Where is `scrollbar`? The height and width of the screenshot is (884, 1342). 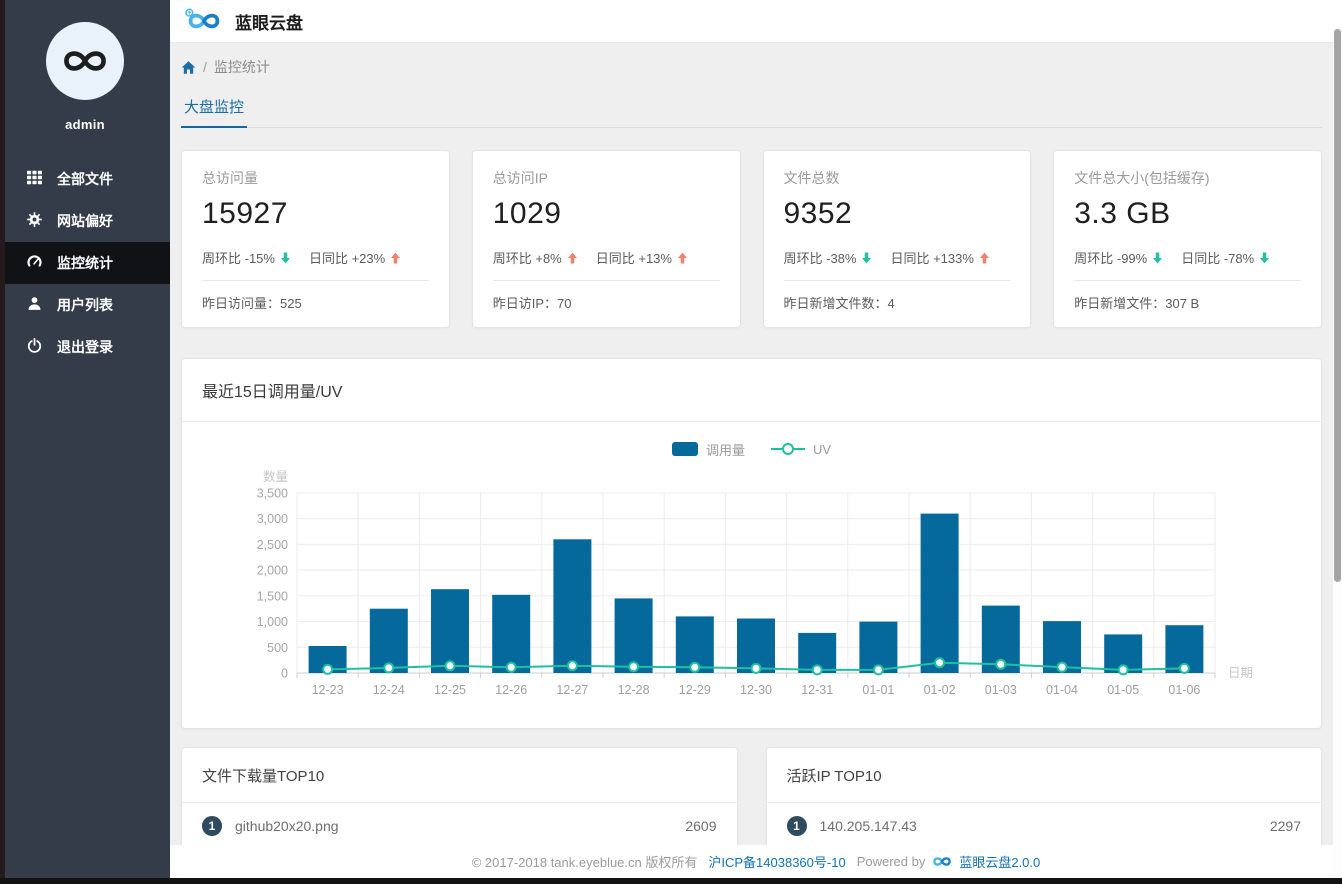
scrollbar is located at coordinates (1337, 452).